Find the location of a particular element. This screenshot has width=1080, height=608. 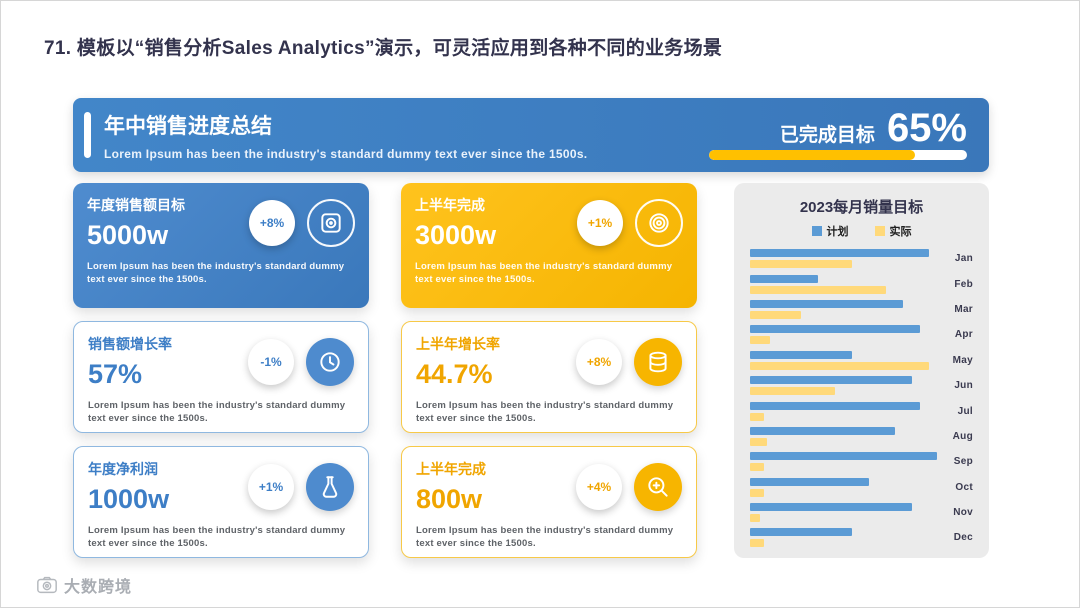

camera-logo-icon is located at coordinates (47, 585).